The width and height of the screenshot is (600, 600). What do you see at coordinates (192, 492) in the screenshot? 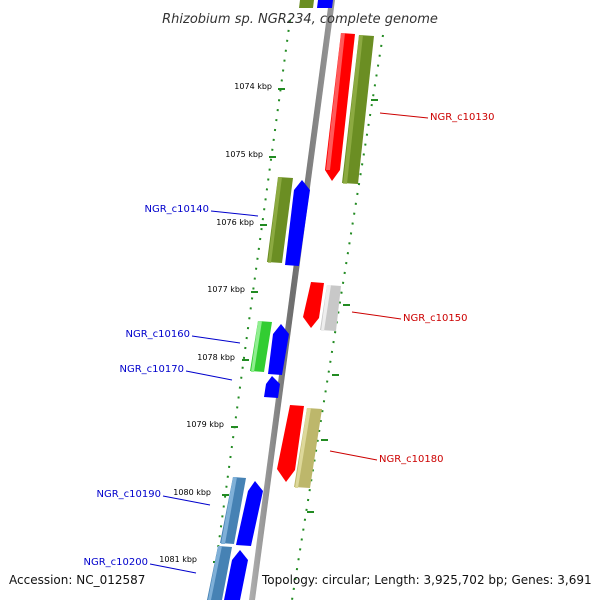
I see `tick-label: 1080 kbp` at bounding box center [192, 492].